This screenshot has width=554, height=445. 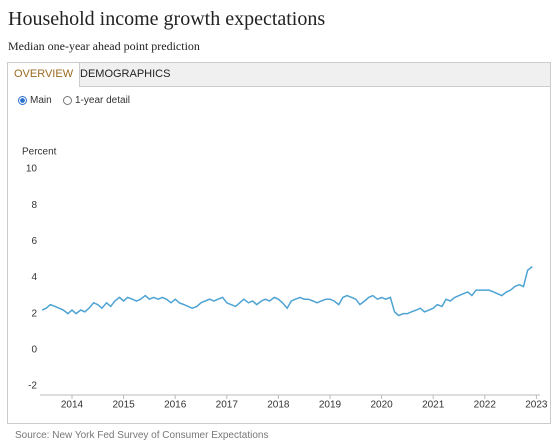 What do you see at coordinates (44, 75) in the screenshot?
I see `tab: OVERVIEW` at bounding box center [44, 75].